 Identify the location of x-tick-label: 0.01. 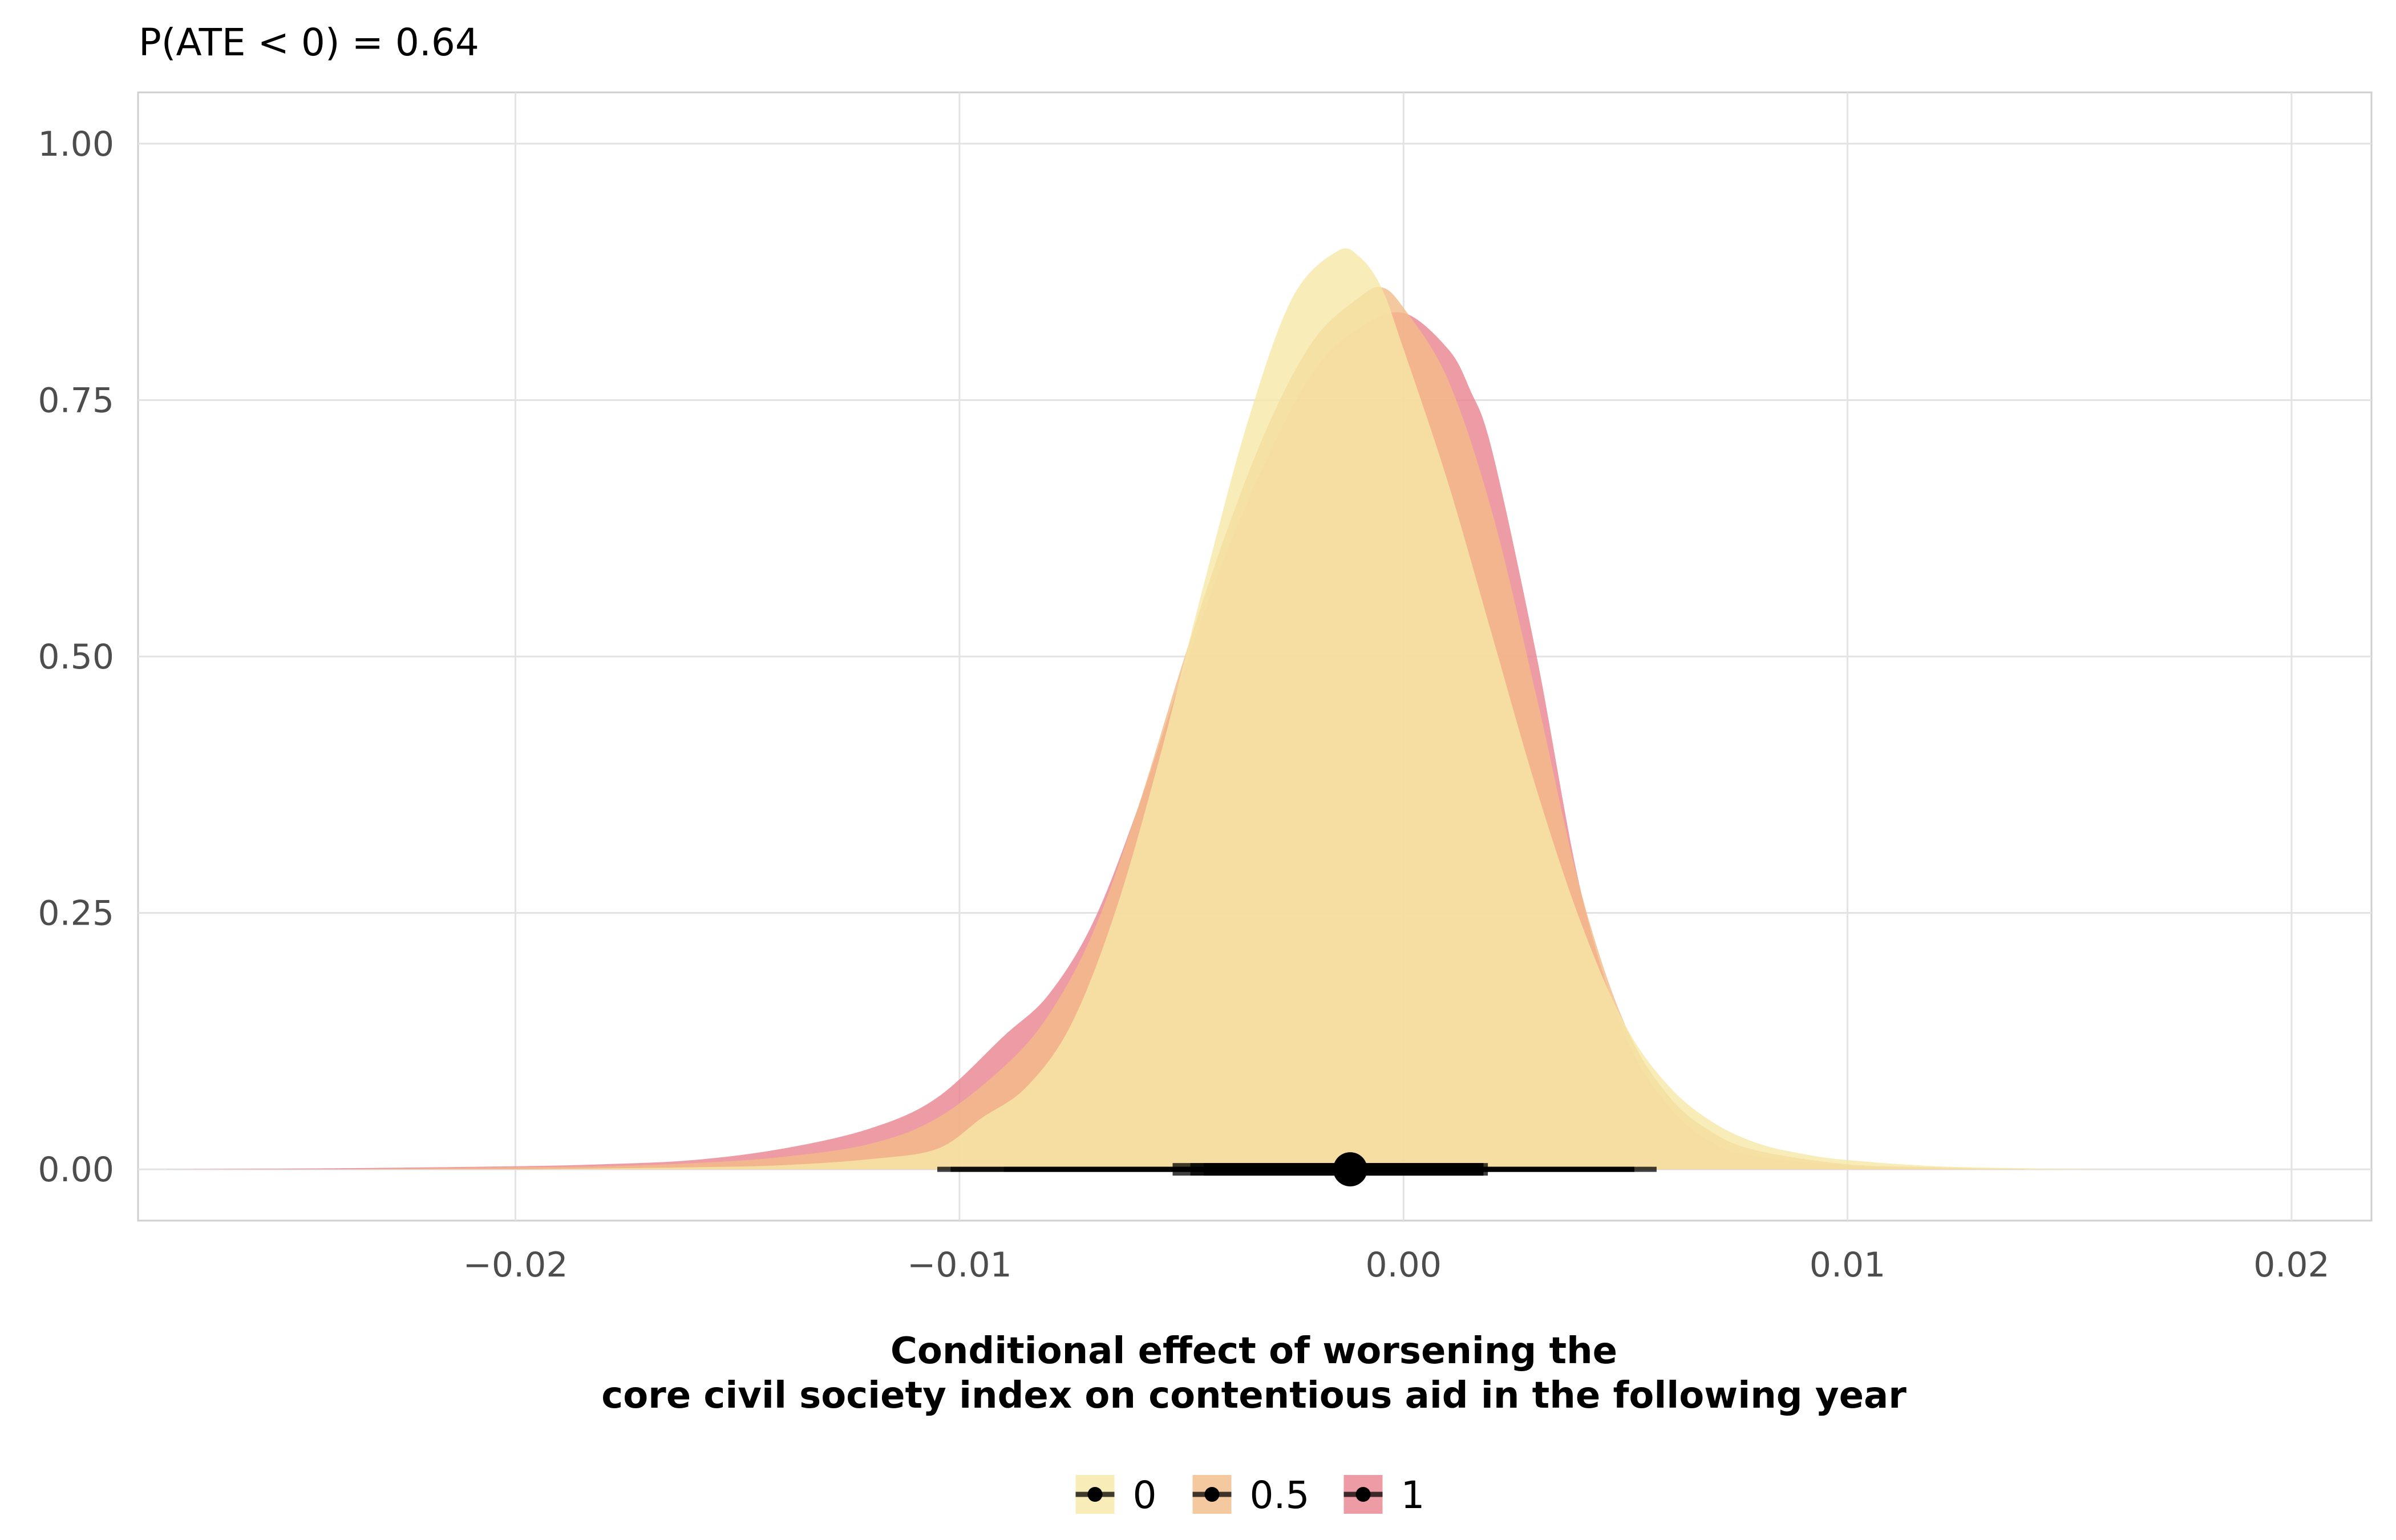
(1848, 1265).